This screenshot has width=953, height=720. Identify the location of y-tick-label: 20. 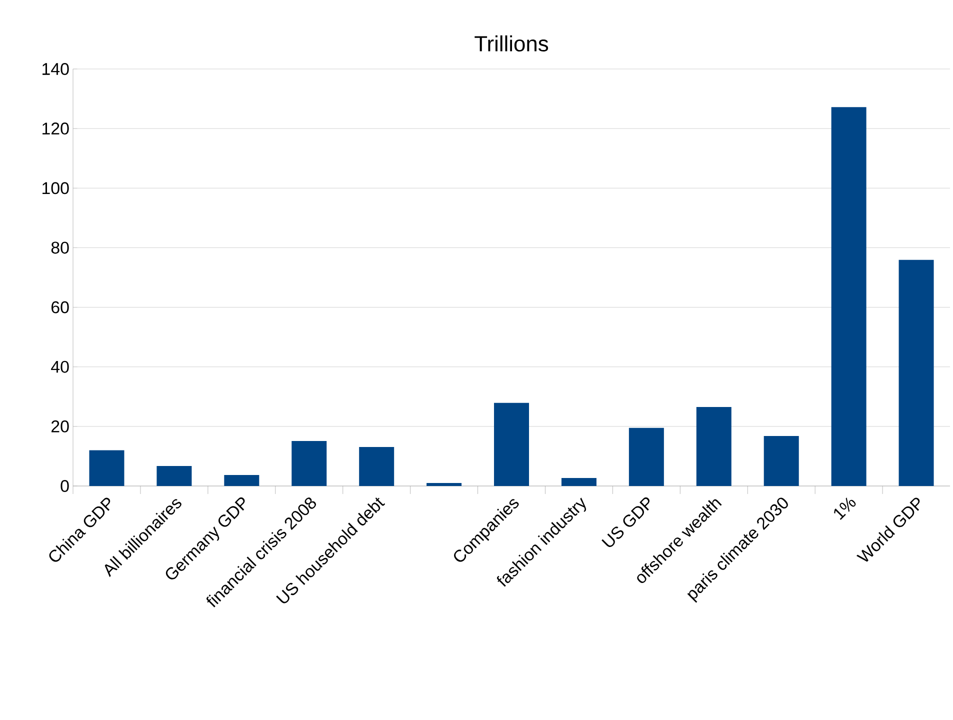
(60, 426).